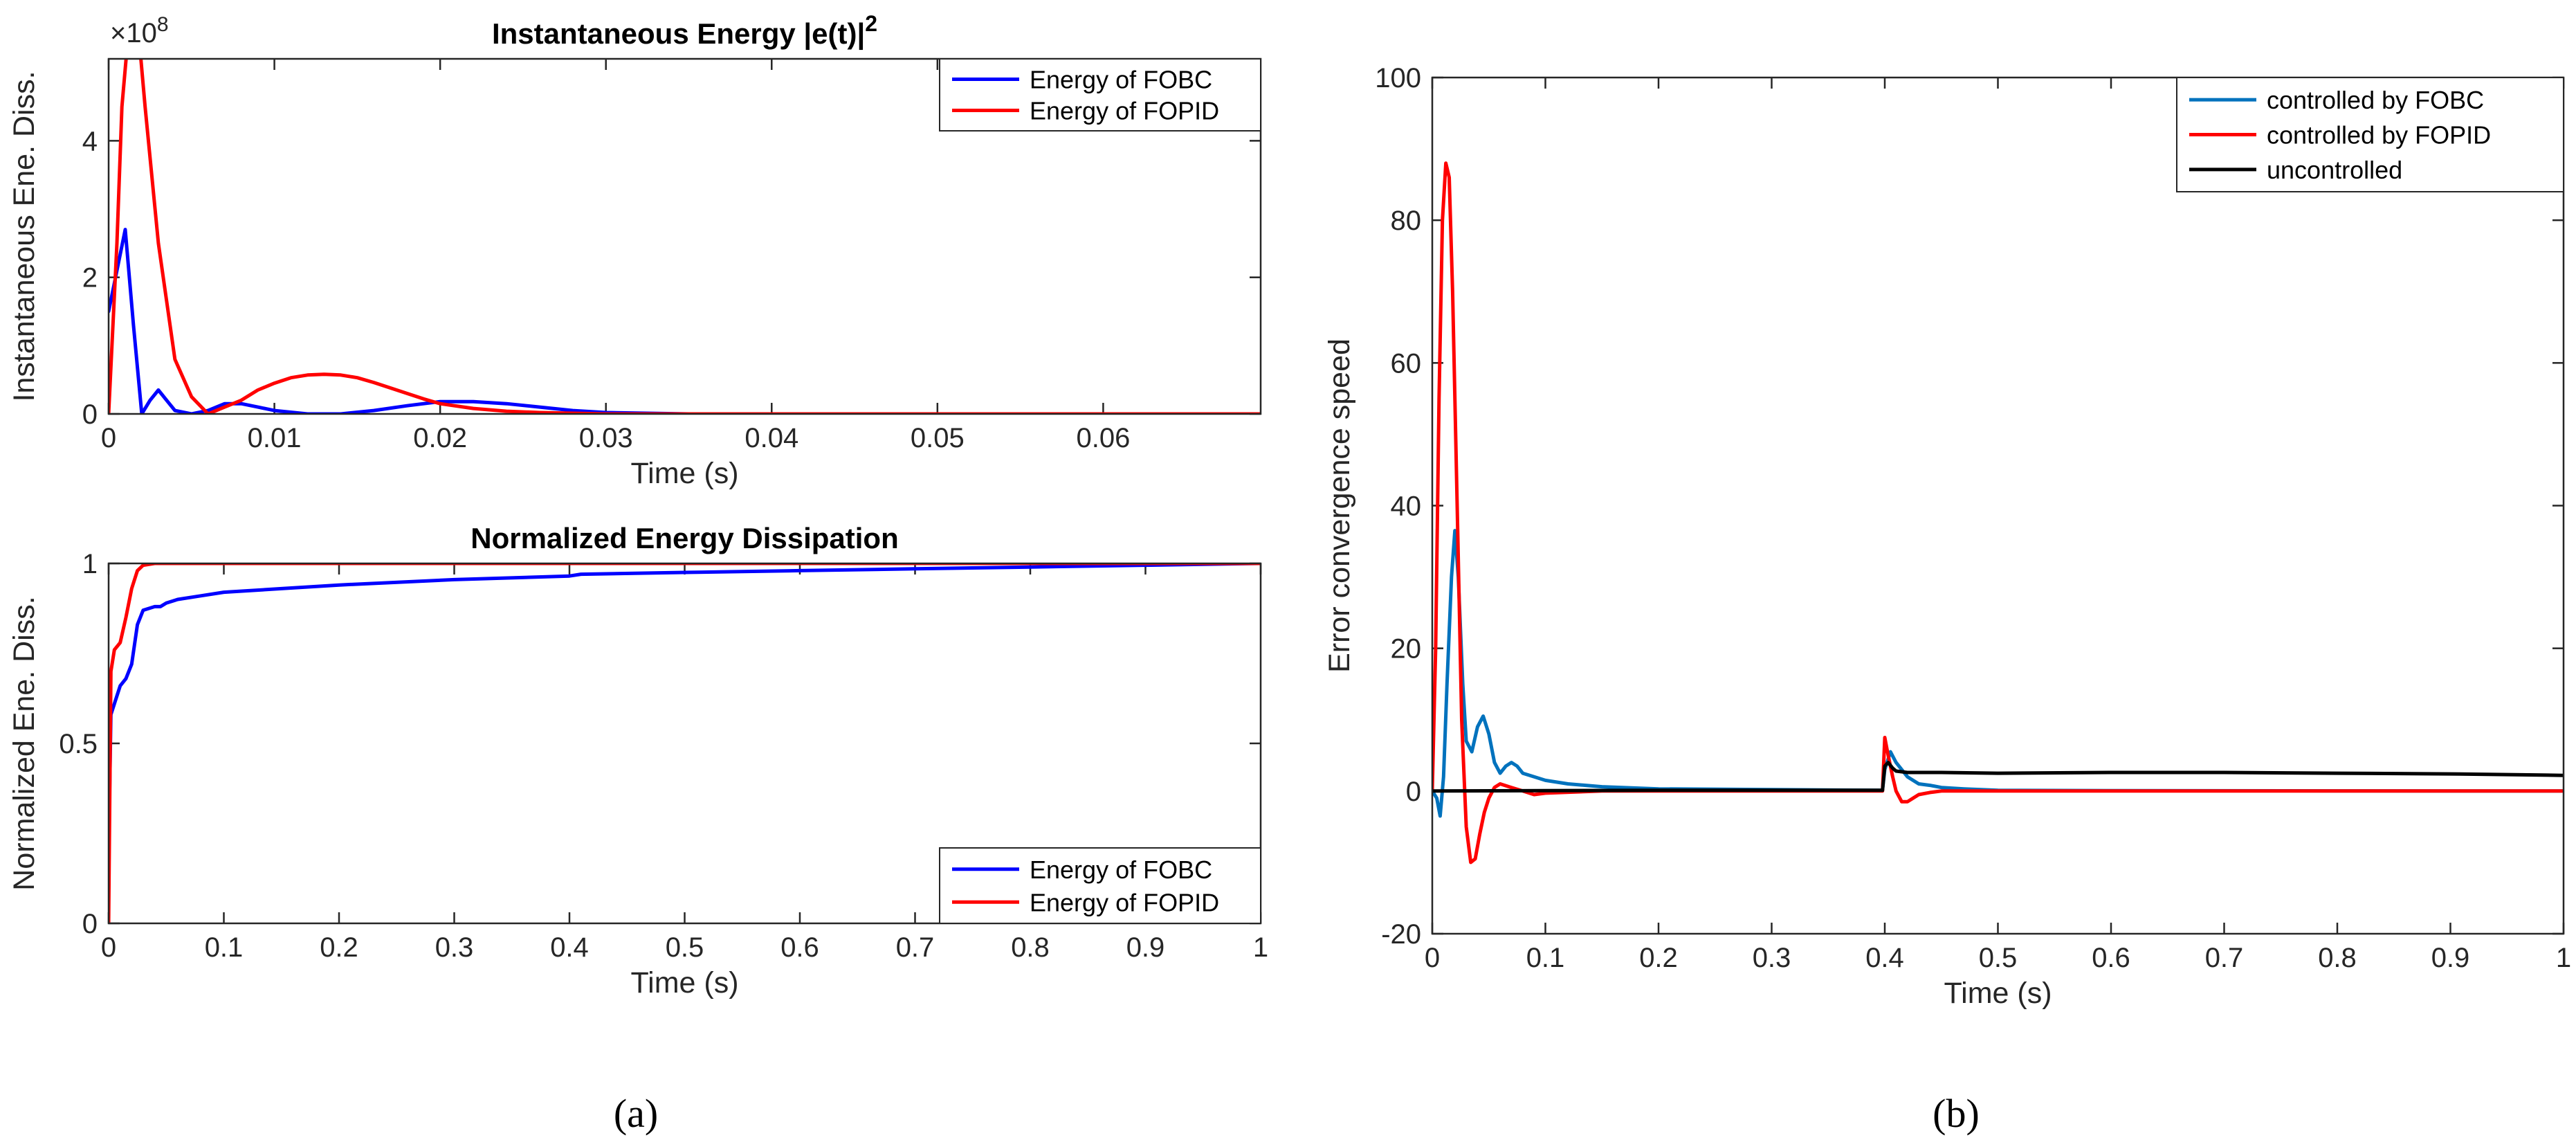 The image size is (2576, 1140). Describe the element at coordinates (938, 438) in the screenshot. I see `x-tick-label-a1: 0.05` at that location.